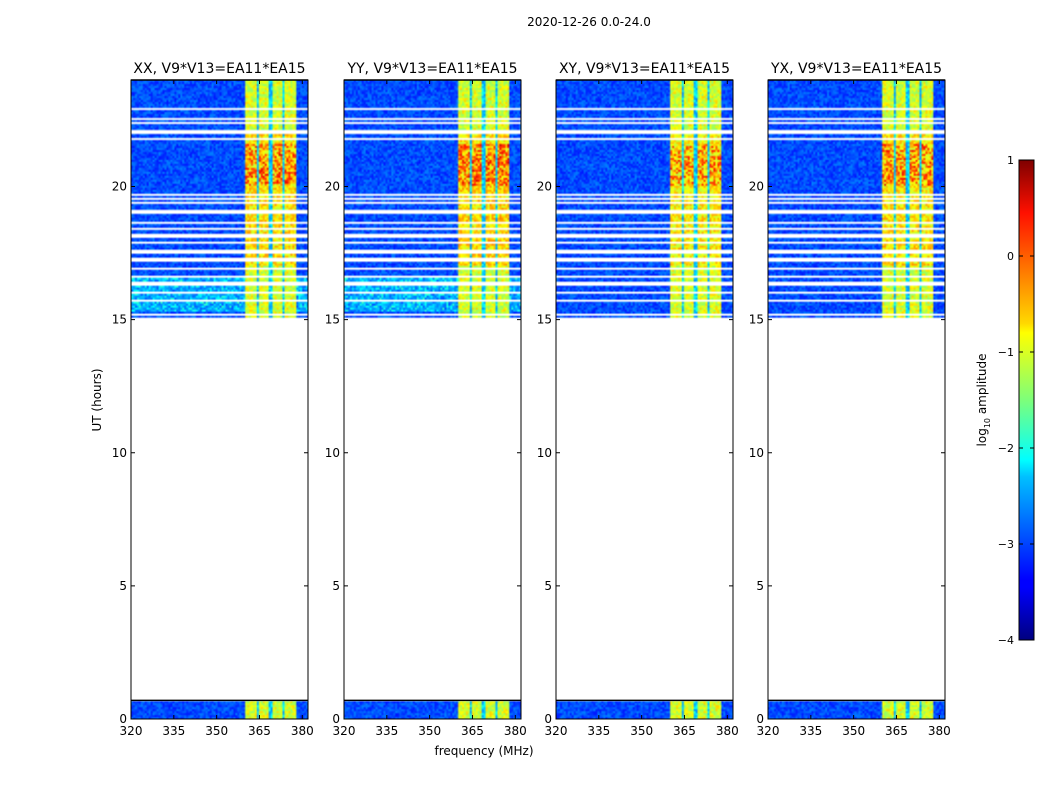 The width and height of the screenshot is (1050, 800). What do you see at coordinates (97, 399) in the screenshot?
I see `y-axis-label: UT (hours)` at bounding box center [97, 399].